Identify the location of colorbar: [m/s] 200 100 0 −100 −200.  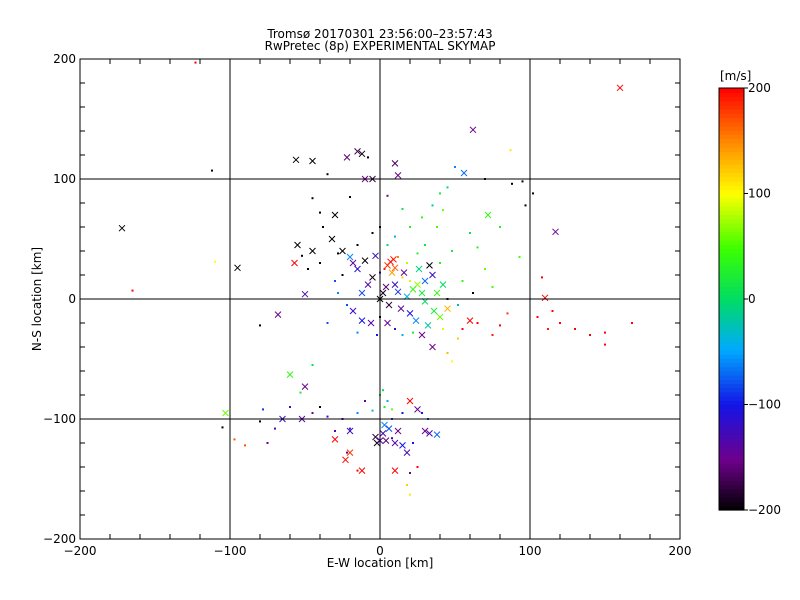
(749, 293).